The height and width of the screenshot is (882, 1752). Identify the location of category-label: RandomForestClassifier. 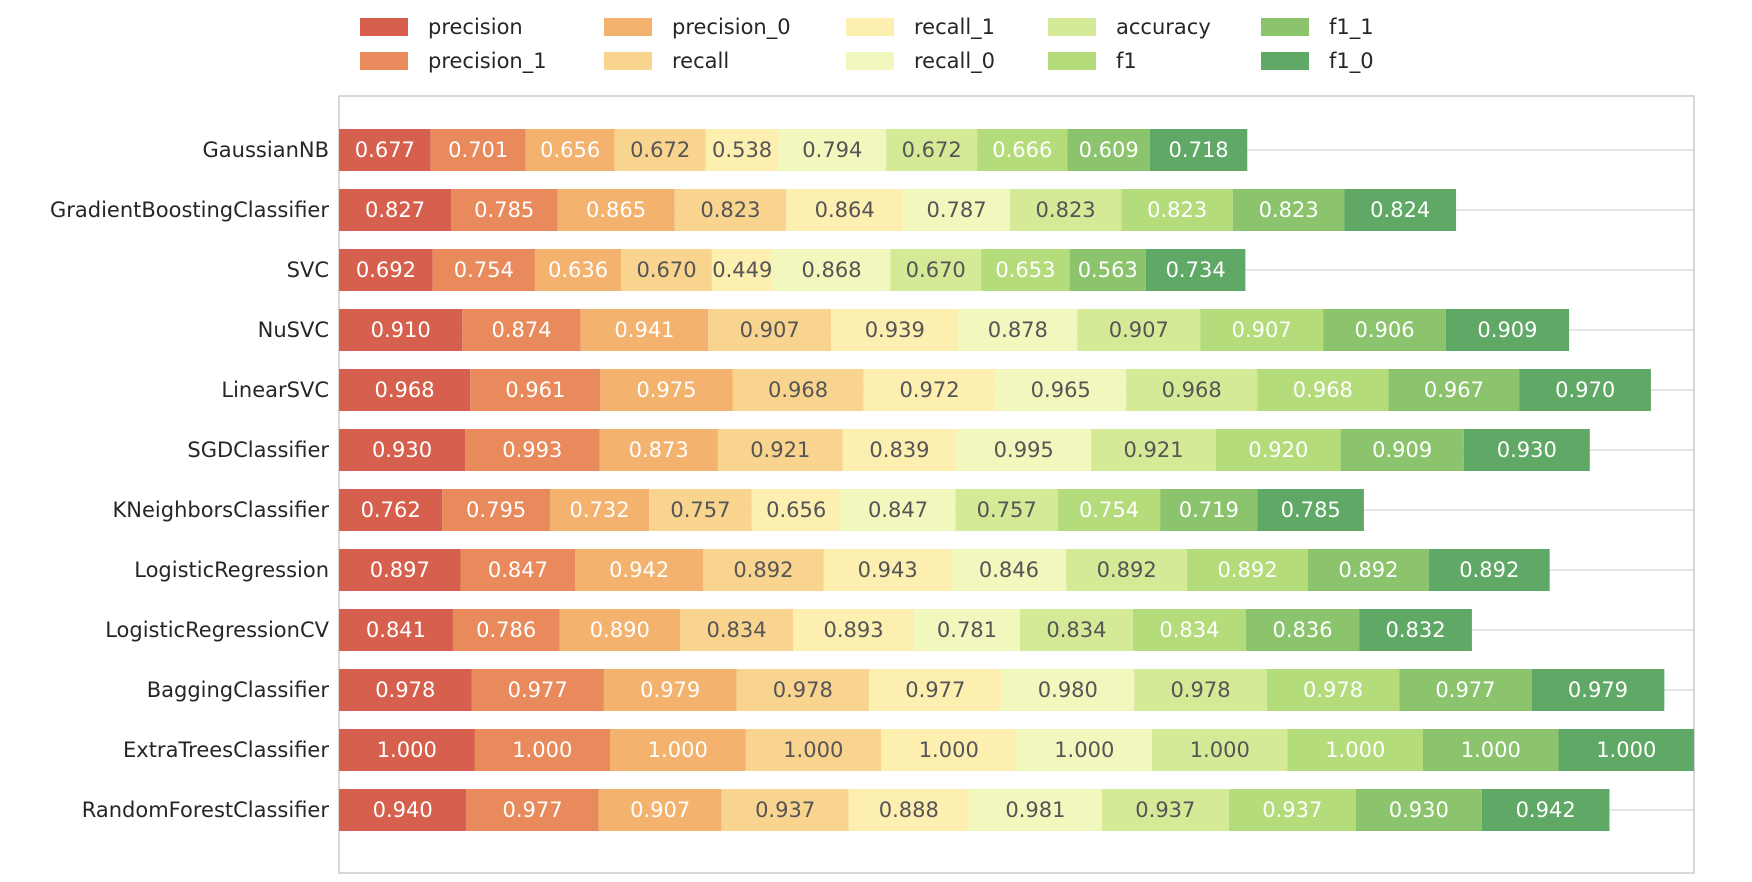
(206, 810).